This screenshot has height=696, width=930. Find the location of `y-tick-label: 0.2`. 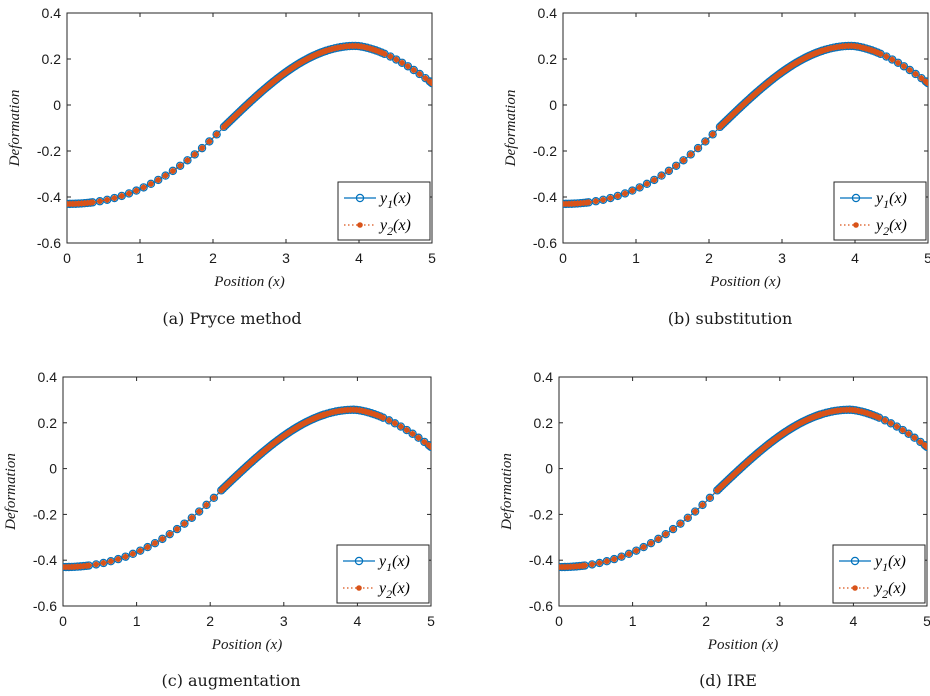

y-tick-label: 0.2 is located at coordinates (544, 423).